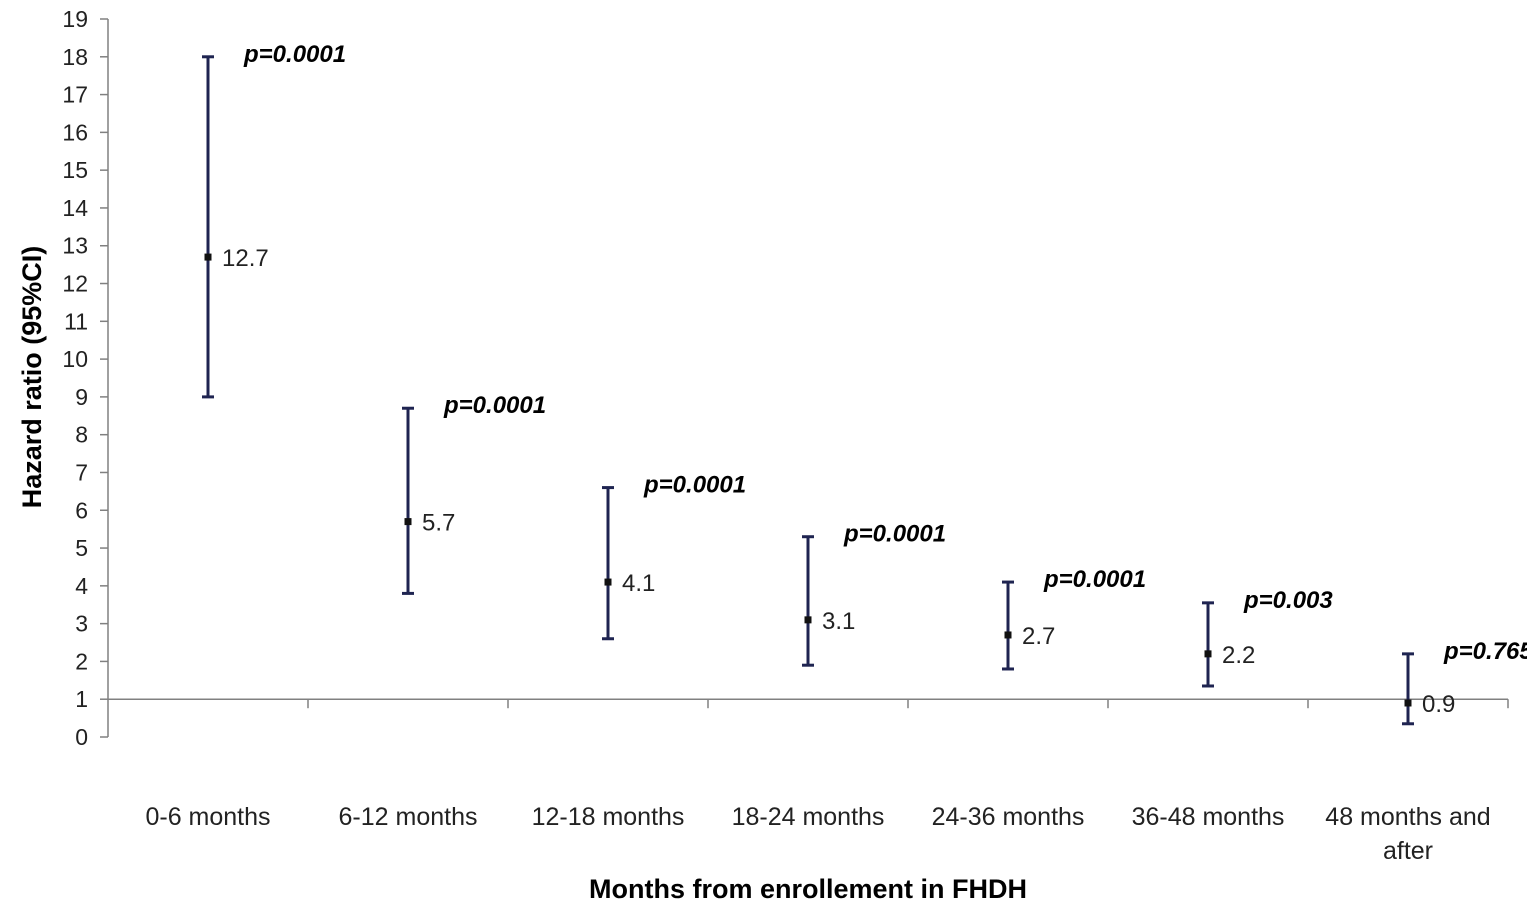 The width and height of the screenshot is (1527, 902). Describe the element at coordinates (75, 170) in the screenshot. I see `y-tick-label: 15` at that location.